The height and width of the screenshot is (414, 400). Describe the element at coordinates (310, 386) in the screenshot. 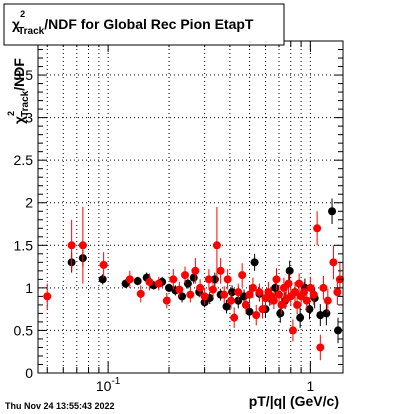

I see `x-tick-label: 1` at that location.